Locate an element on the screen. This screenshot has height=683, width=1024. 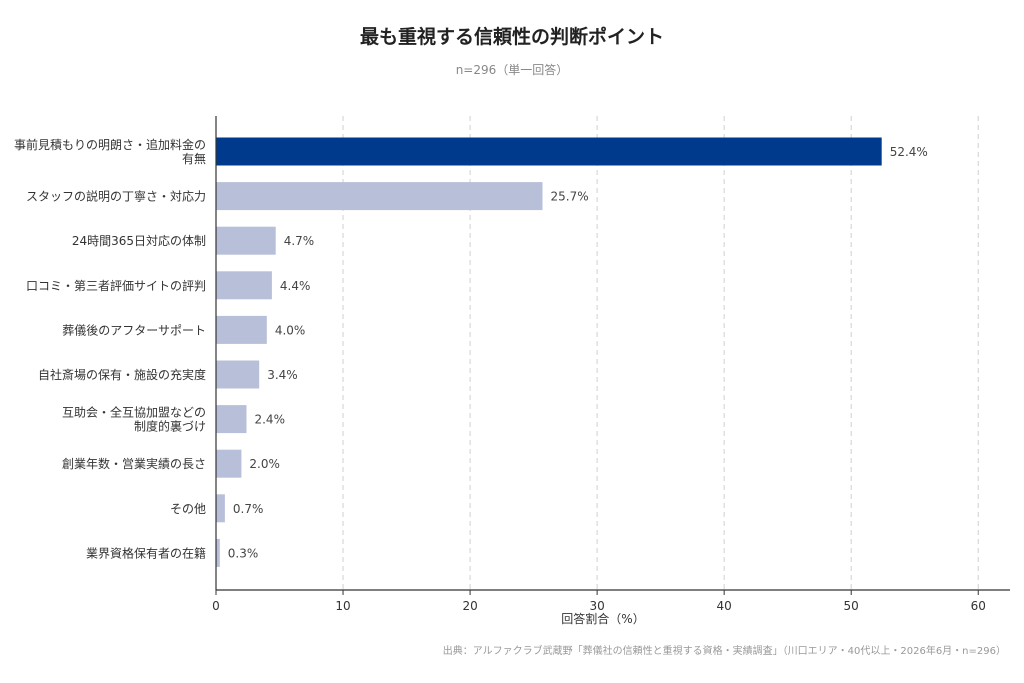
x-axis-label: 回答割合（%） is located at coordinates (602, 618).